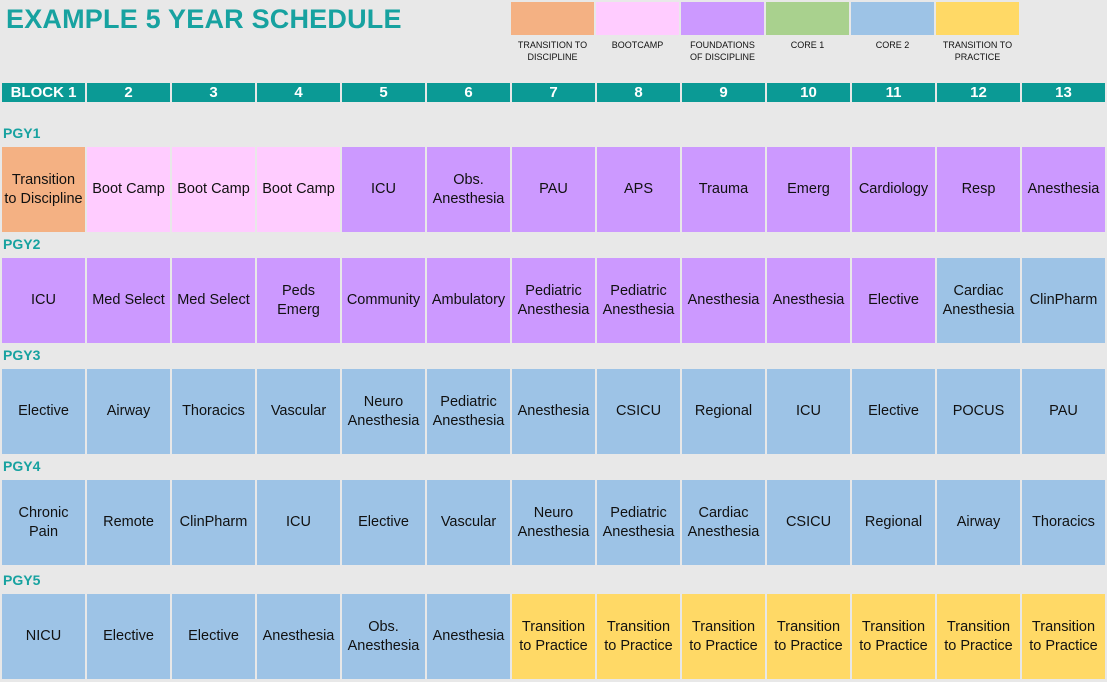  I want to click on block-header-cell: 8, so click(638, 92).